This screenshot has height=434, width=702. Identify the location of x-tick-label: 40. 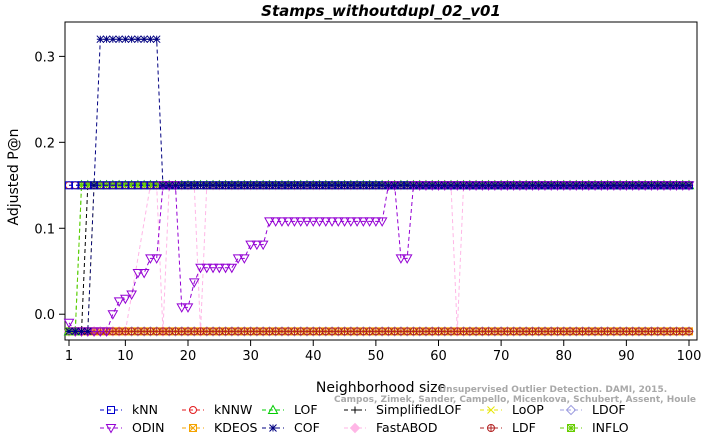
(313, 356).